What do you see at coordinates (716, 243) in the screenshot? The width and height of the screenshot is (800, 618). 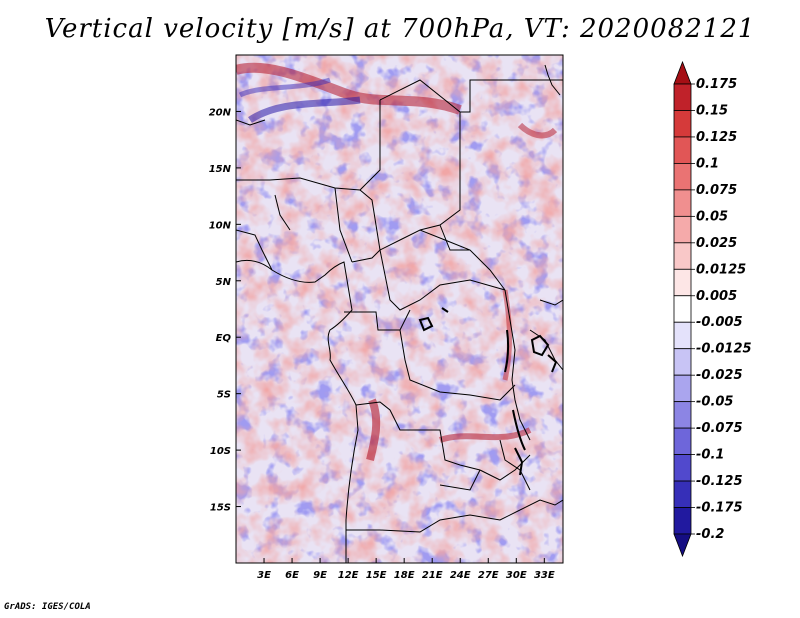 I see `colorbar-label: 0.025` at bounding box center [716, 243].